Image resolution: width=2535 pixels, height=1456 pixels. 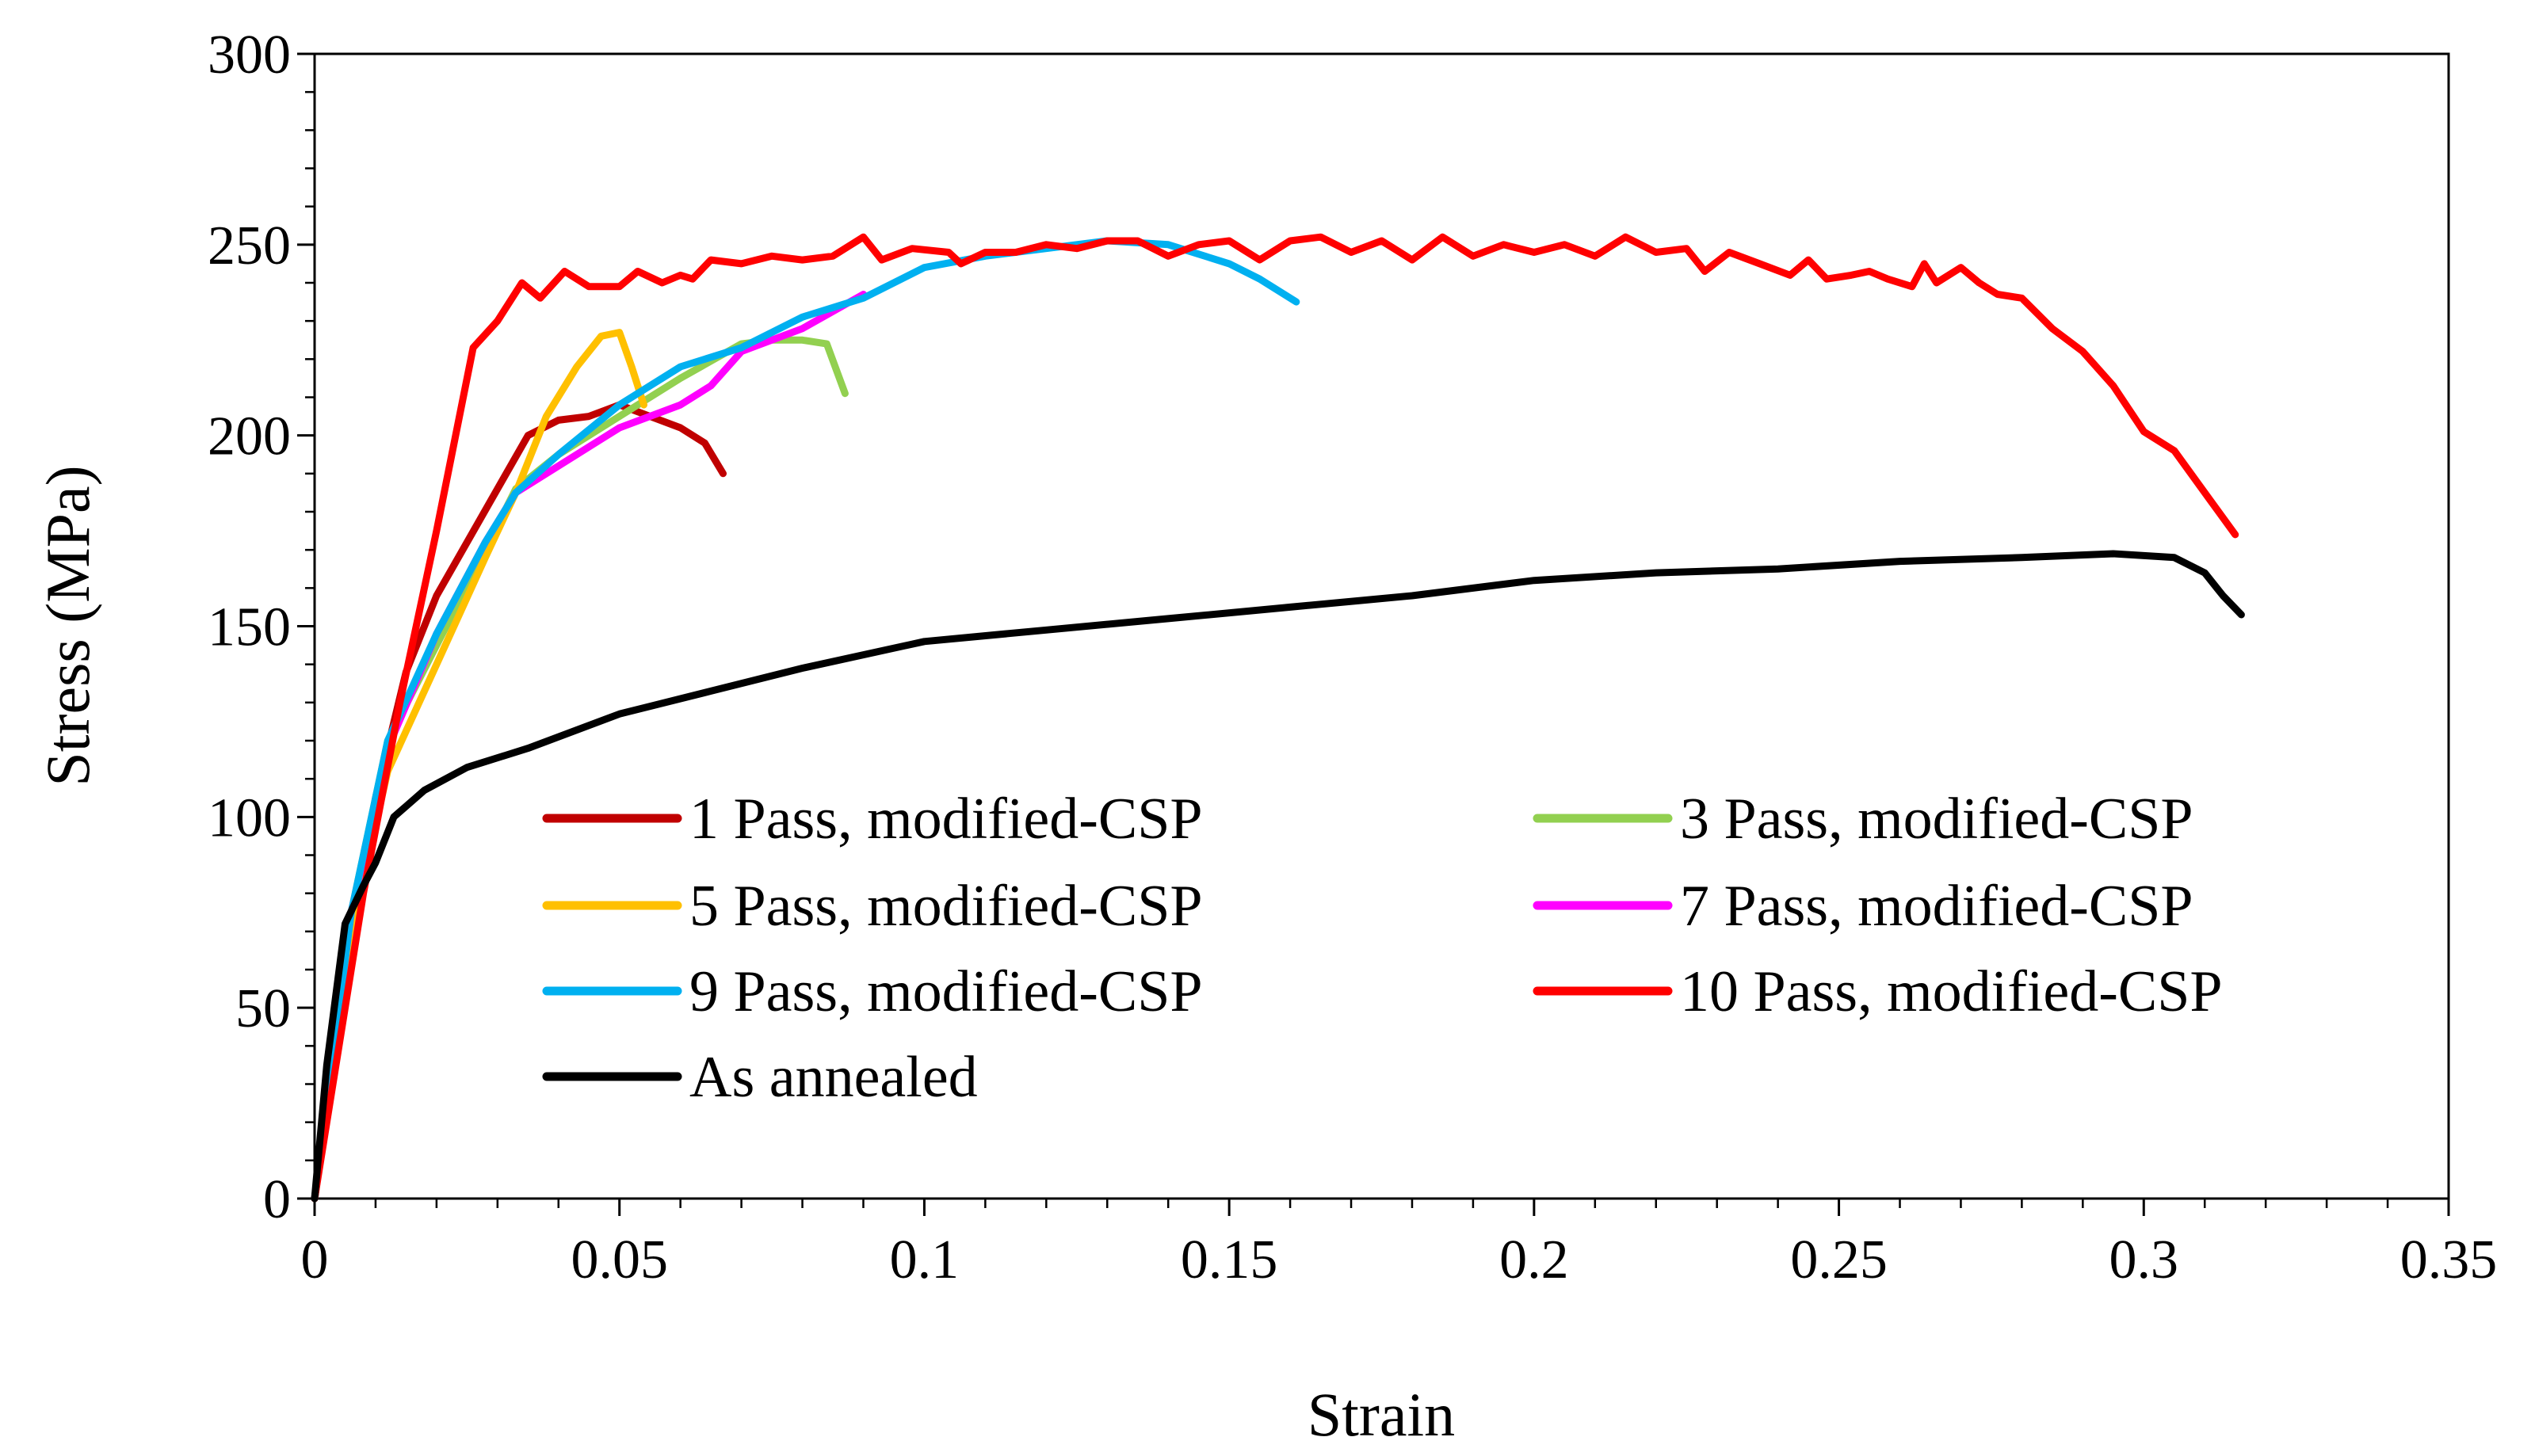 I want to click on x-tick-label: 0.25, so click(x=1839, y=1259).